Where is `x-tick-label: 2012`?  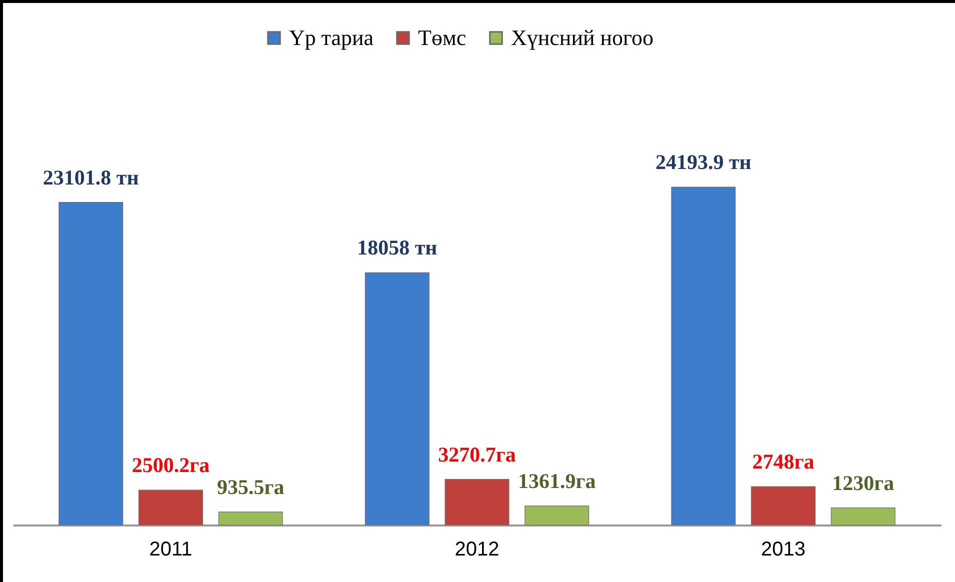
x-tick-label: 2012 is located at coordinates (477, 549).